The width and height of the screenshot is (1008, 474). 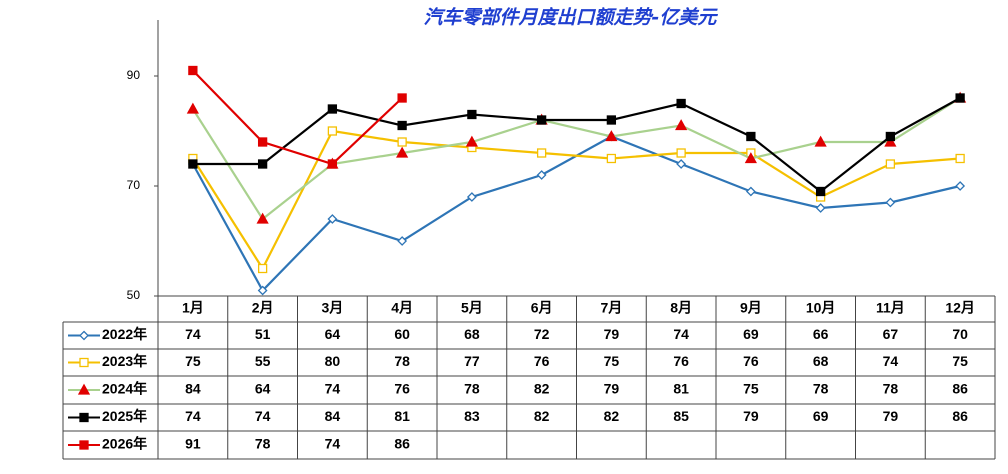 I want to click on legend-label: 2022年, so click(x=124, y=334).